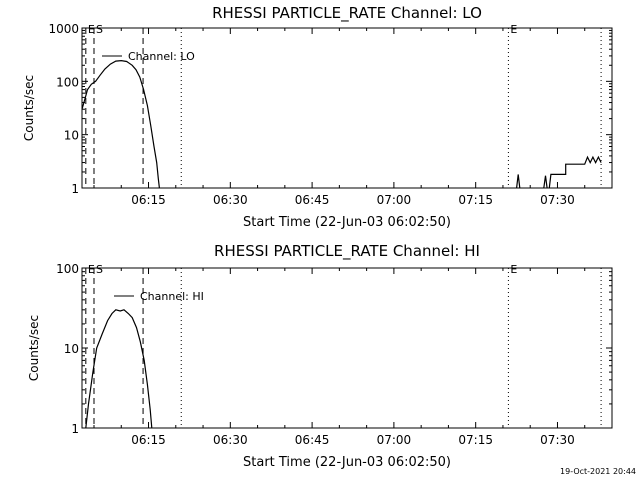 The image size is (640, 480). Describe the element at coordinates (161, 56) in the screenshot. I see `legend-label: Channel: LO` at that location.